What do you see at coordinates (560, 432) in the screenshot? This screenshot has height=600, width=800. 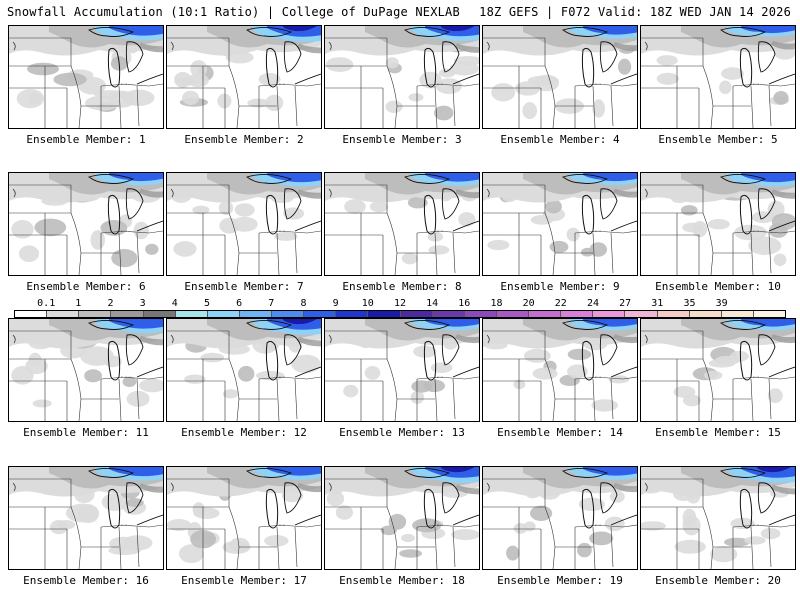 I see `ensemble-member-label: Ensemble Member: 14` at bounding box center [560, 432].